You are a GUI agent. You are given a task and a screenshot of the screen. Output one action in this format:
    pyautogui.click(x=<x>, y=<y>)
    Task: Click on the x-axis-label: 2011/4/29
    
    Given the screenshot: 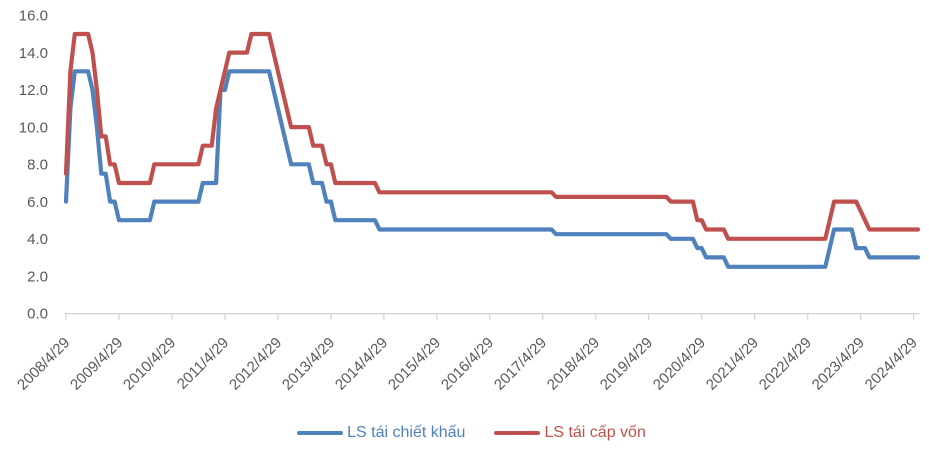 What is the action you would take?
    pyautogui.click(x=203, y=363)
    